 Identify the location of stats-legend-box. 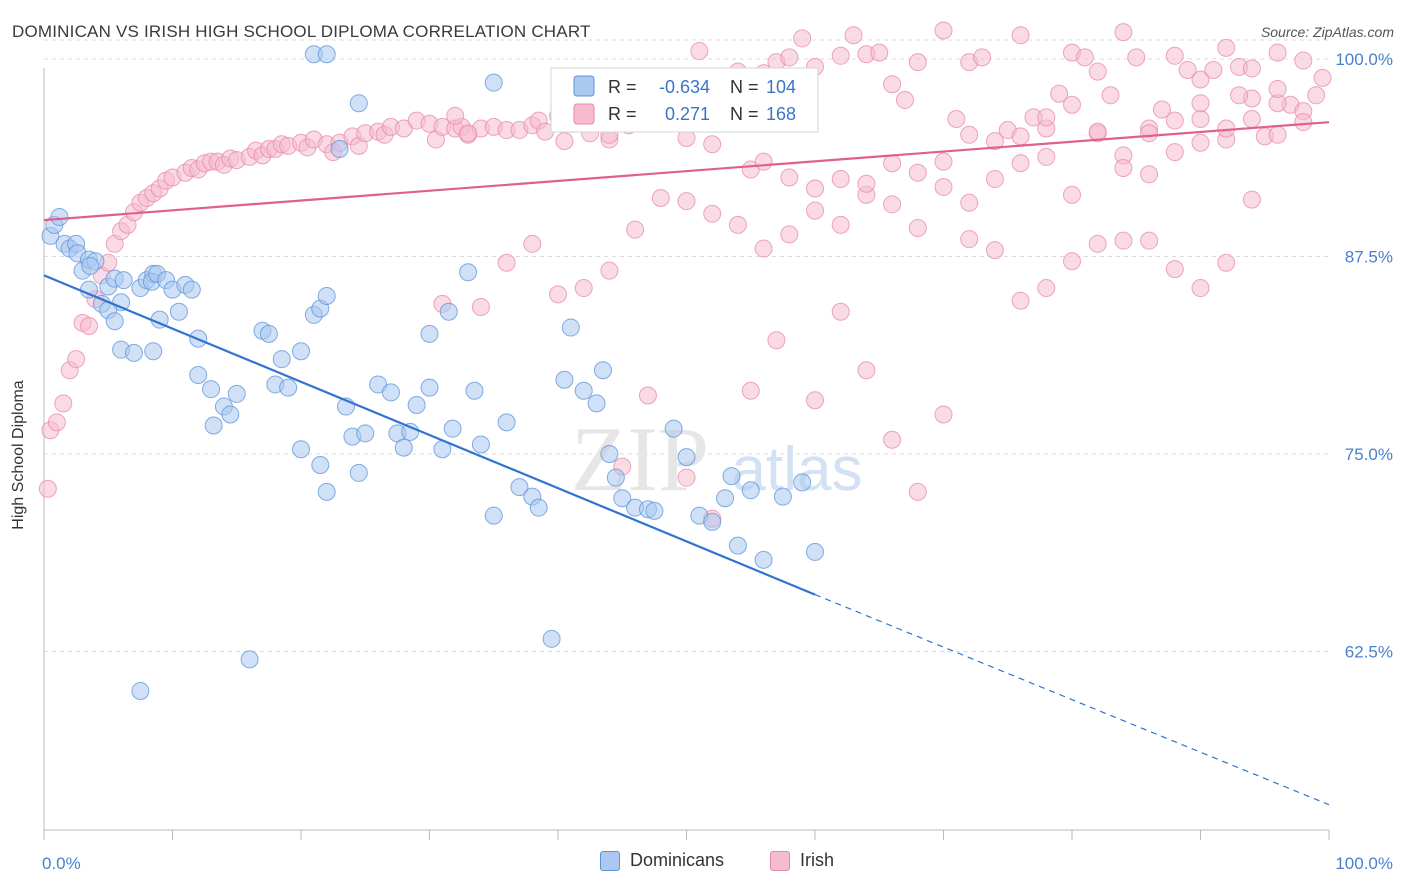
(684, 100).